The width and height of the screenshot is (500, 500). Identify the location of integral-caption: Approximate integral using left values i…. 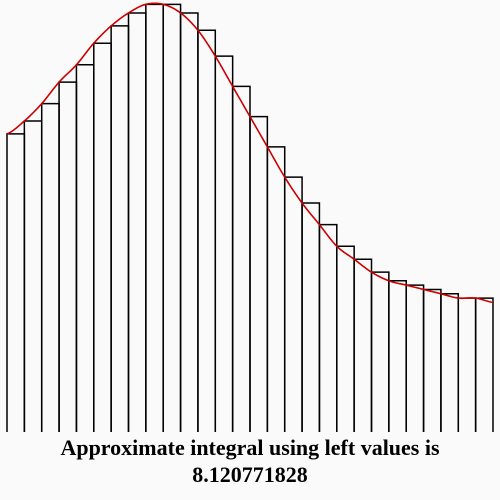
(250, 461).